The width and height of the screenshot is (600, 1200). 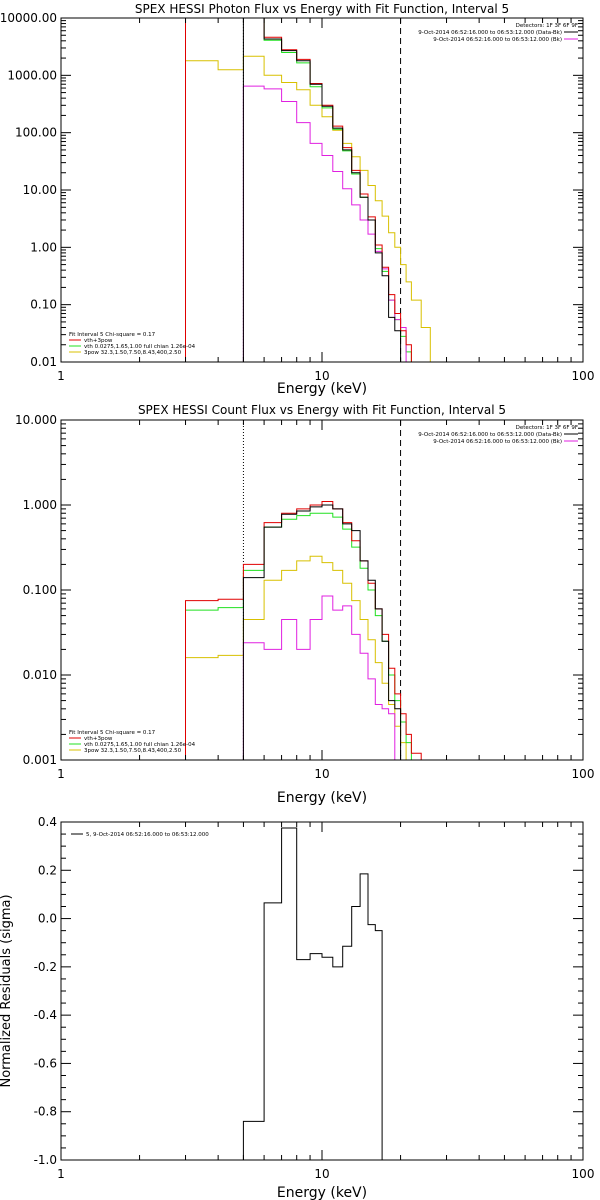 What do you see at coordinates (40, 590) in the screenshot?
I see `y-tick-label: 0.100` at bounding box center [40, 590].